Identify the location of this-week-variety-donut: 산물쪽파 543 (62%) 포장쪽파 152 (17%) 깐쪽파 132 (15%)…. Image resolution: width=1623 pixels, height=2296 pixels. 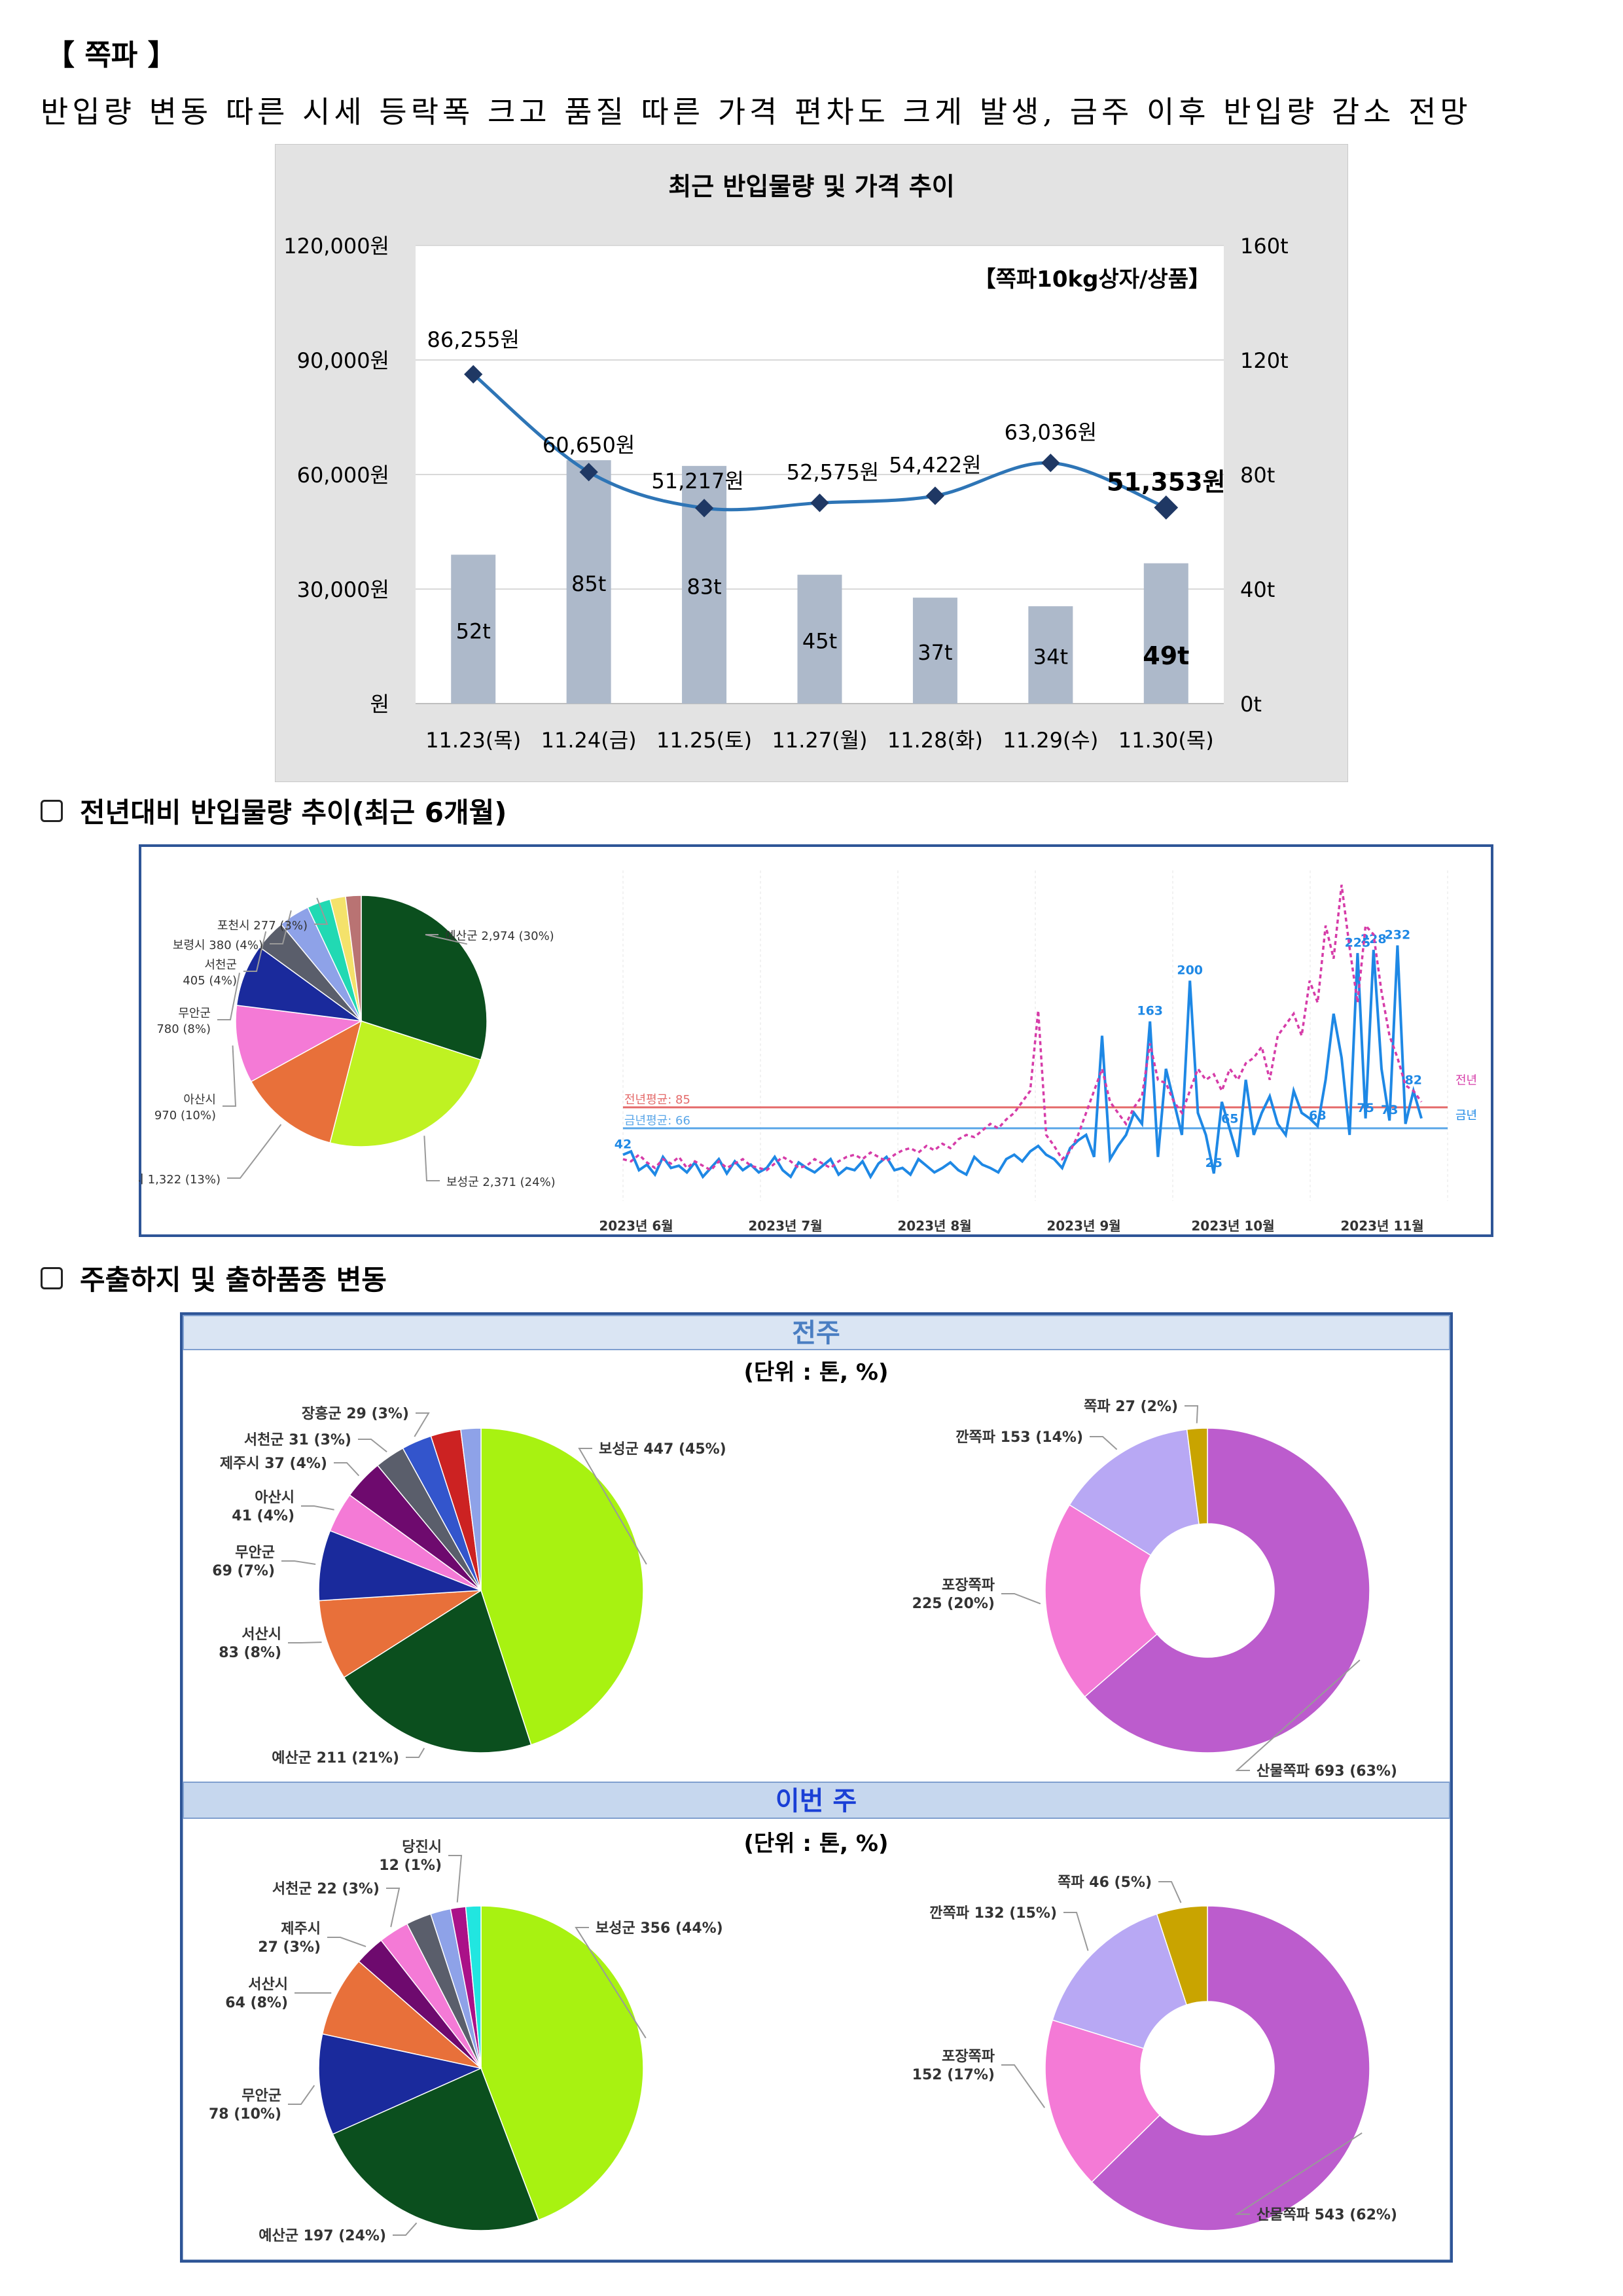
(1154, 2052).